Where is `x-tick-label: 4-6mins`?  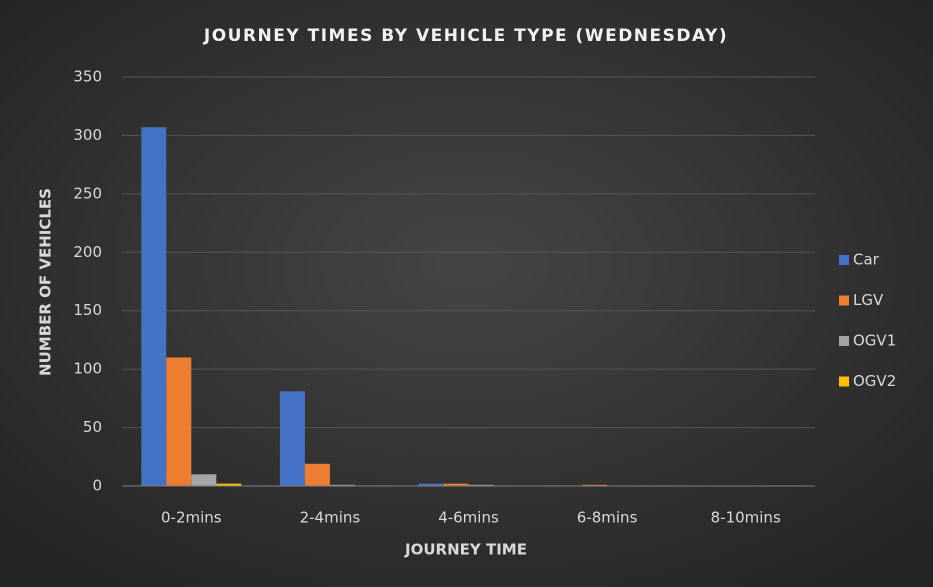
x-tick-label: 4-6mins is located at coordinates (468, 518).